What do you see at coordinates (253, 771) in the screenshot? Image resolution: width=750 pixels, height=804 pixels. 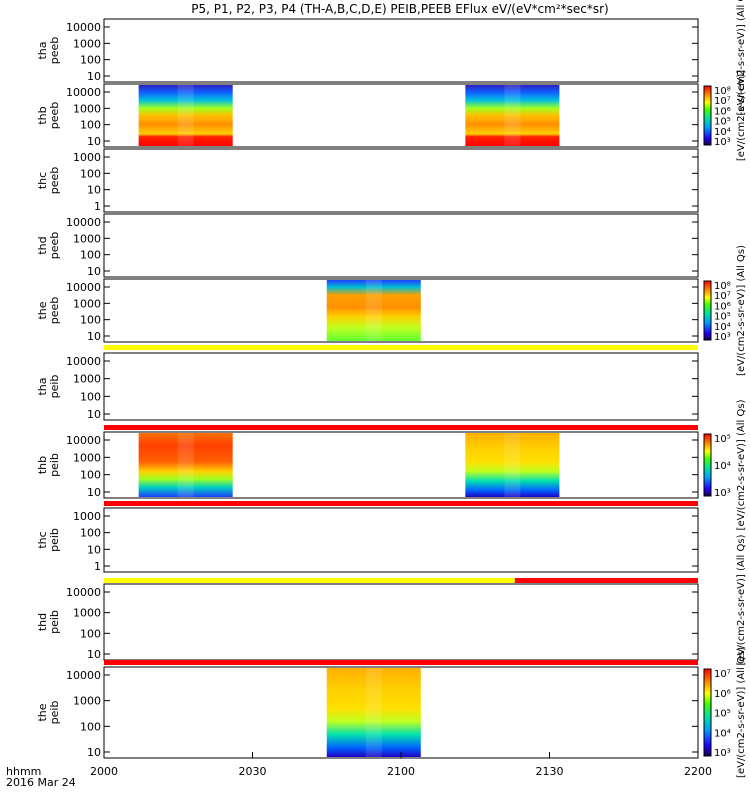 I see `x-tick-label: 2030` at bounding box center [253, 771].